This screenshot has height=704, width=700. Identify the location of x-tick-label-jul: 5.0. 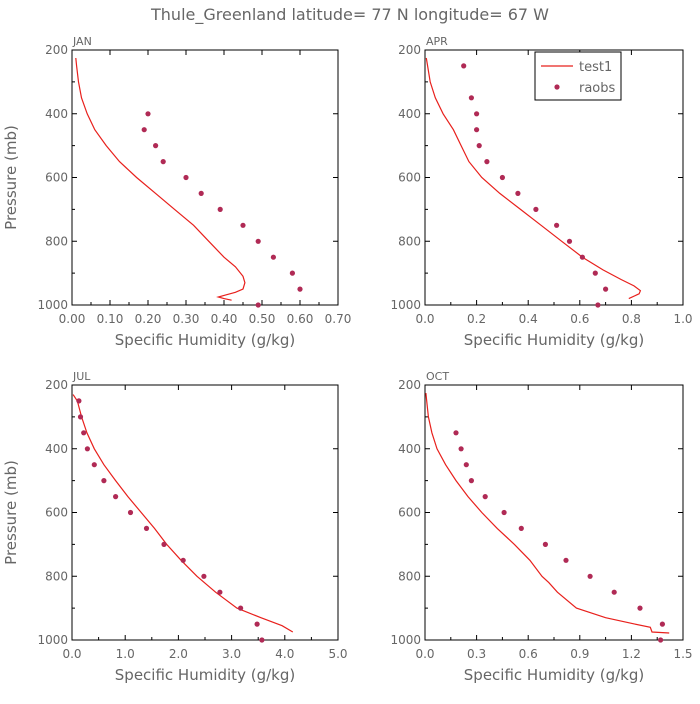
(337, 654).